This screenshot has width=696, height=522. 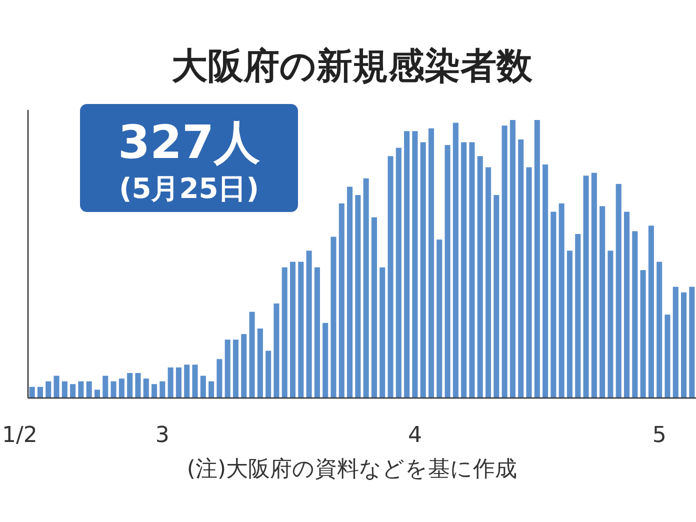 What do you see at coordinates (20, 435) in the screenshot?
I see `text: 1/2` at bounding box center [20, 435].